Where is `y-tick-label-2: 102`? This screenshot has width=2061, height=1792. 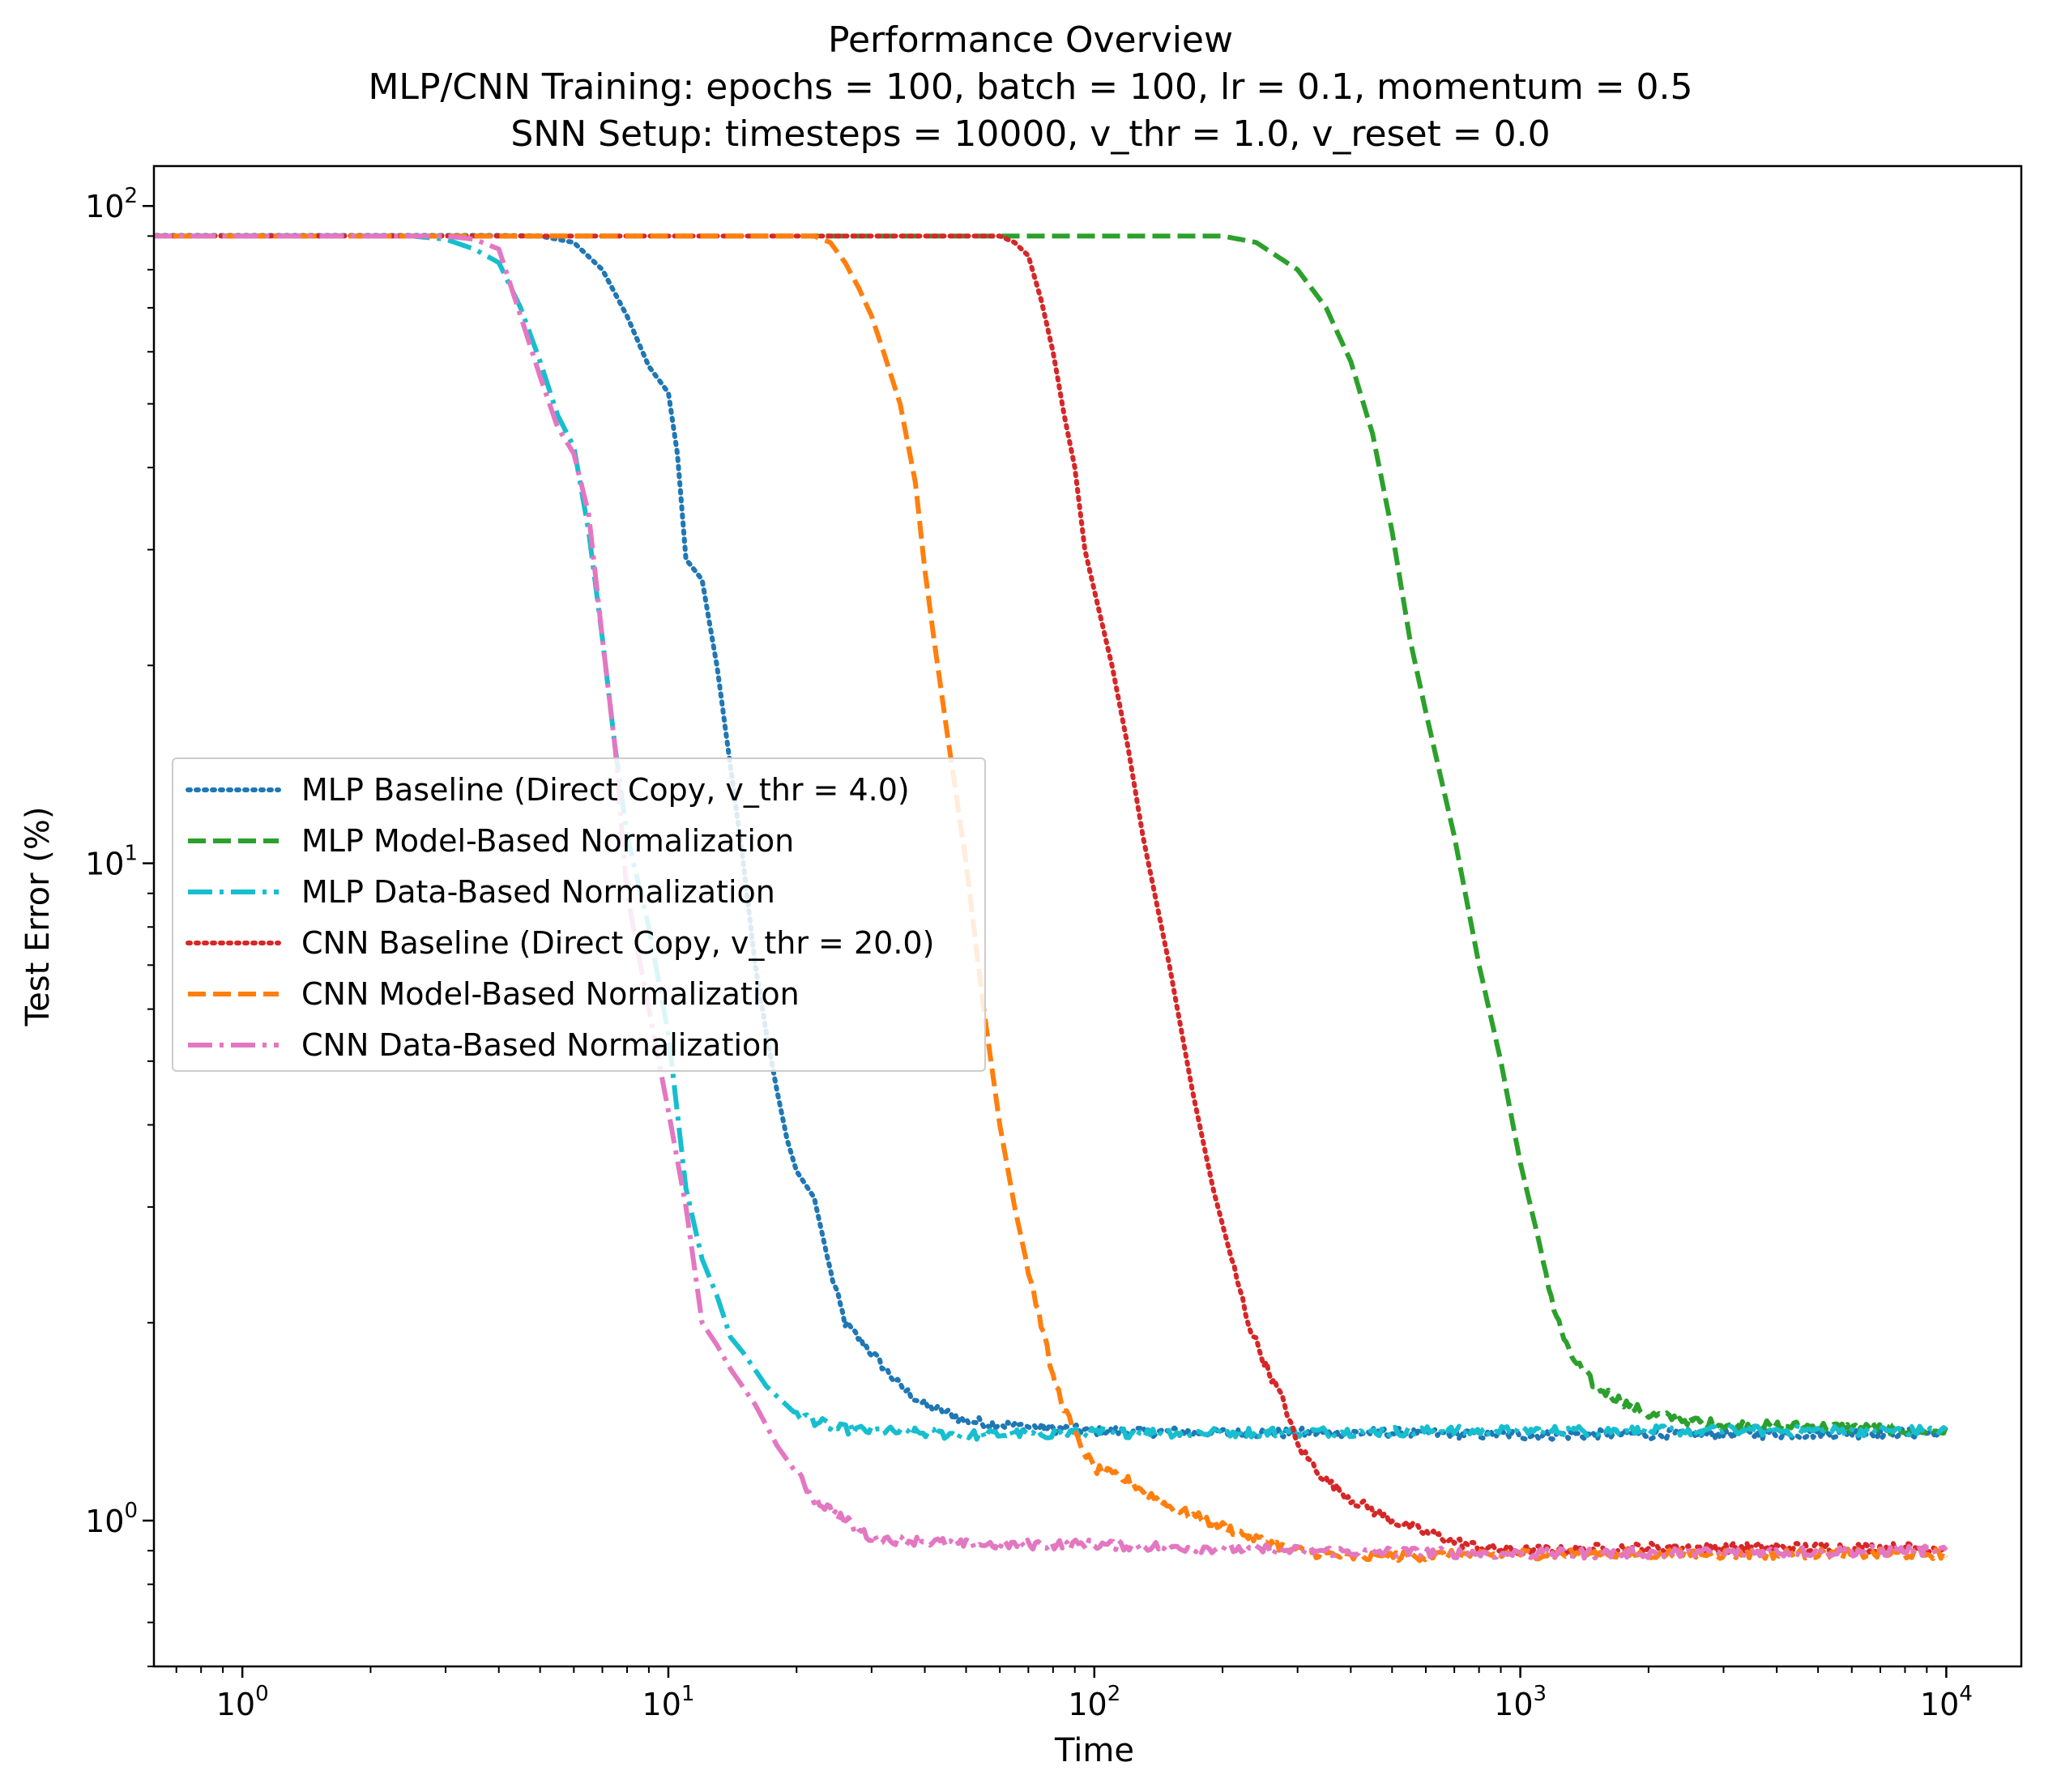
y-tick-label-2: 102 is located at coordinates (111, 204).